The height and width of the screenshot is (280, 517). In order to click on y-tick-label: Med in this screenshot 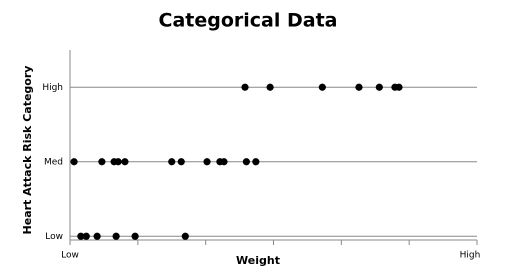, I will do `click(53, 162)`.